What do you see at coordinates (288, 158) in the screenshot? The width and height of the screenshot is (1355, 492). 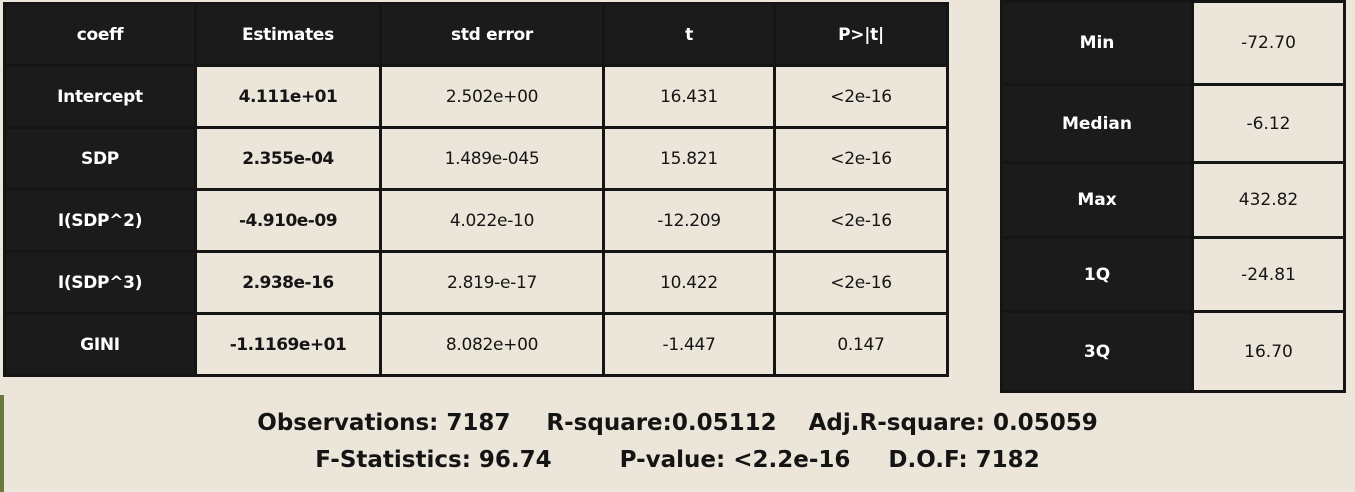 I see `estimate-value: 2.355e-04` at bounding box center [288, 158].